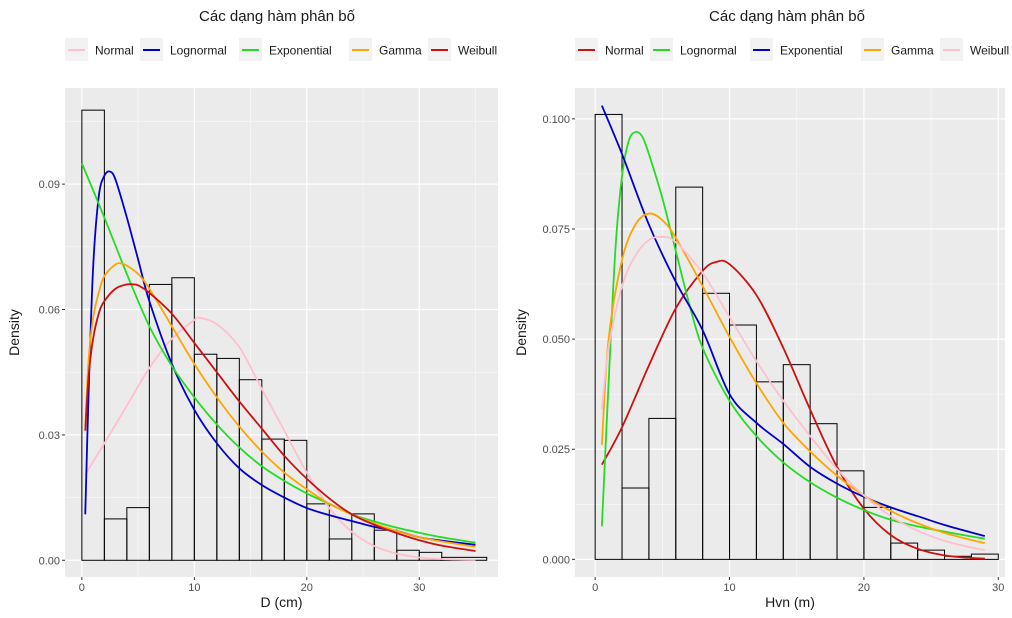  What do you see at coordinates (556, 450) in the screenshot?
I see `y-tick-label: 0.025` at bounding box center [556, 450].